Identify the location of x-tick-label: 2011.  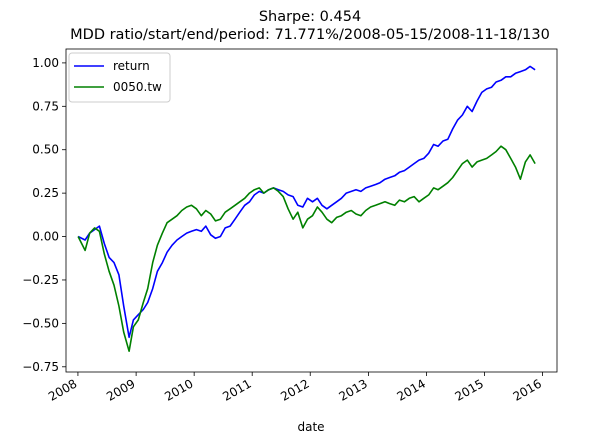
(236, 389).